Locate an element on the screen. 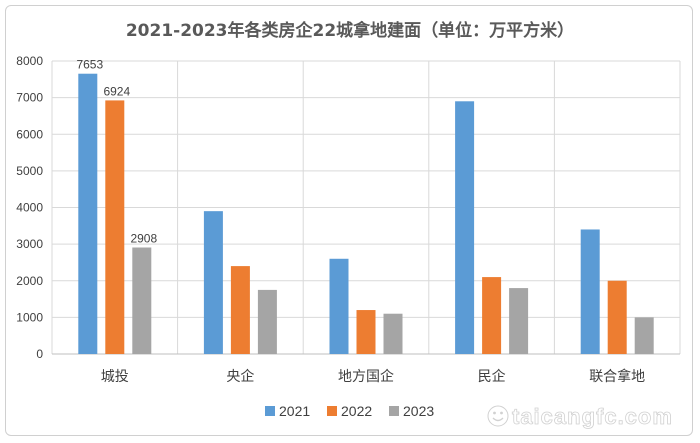 Image resolution: width=700 pixels, height=443 pixels. legend-swatch-2021 is located at coordinates (270, 411).